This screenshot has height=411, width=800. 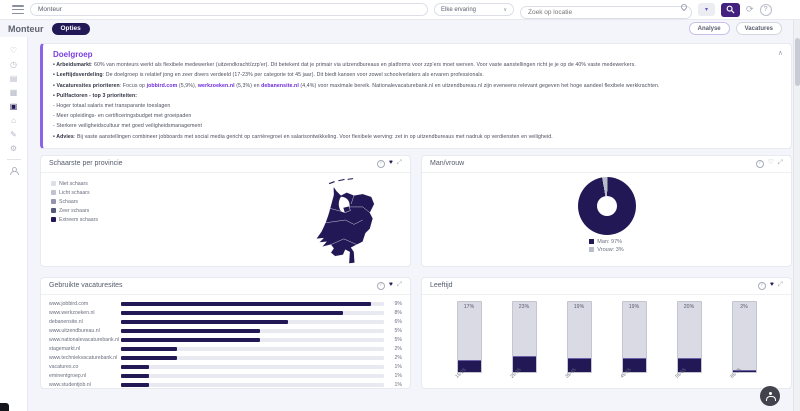 What do you see at coordinates (606, 246) in the screenshot?
I see `gender-legend: Man: 97% Vrouw: 3%` at bounding box center [606, 246].